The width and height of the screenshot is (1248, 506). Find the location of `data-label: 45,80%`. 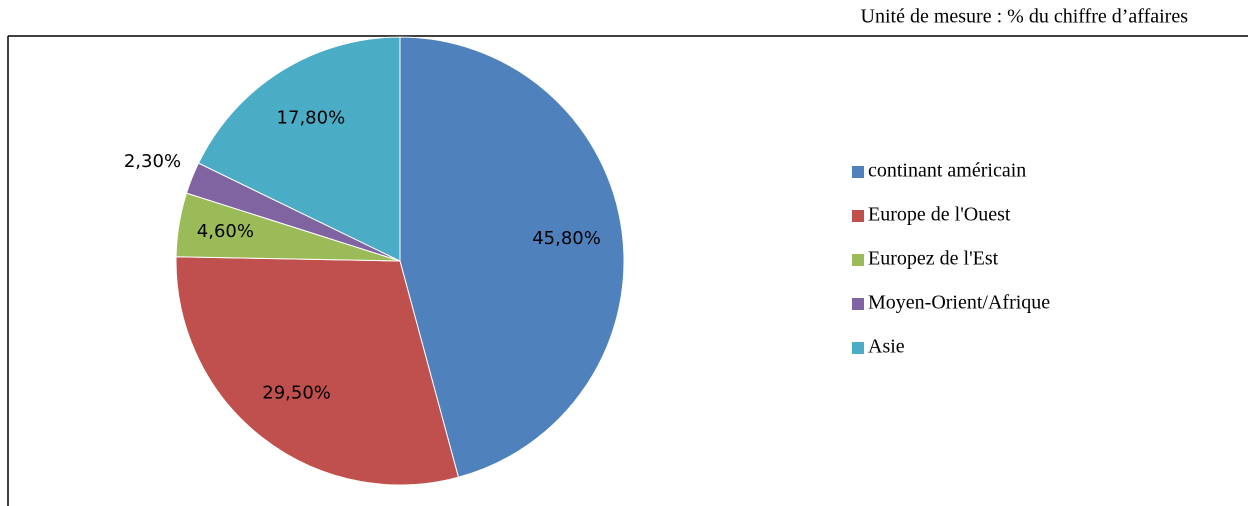

data-label: 45,80% is located at coordinates (566, 238).